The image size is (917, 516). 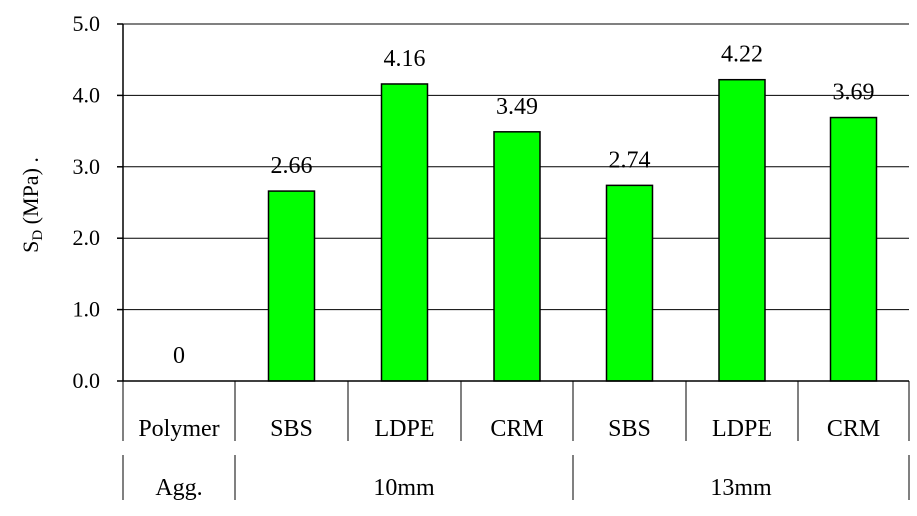 What do you see at coordinates (87, 380) in the screenshot?
I see `y-tick-label: 0.0` at bounding box center [87, 380].